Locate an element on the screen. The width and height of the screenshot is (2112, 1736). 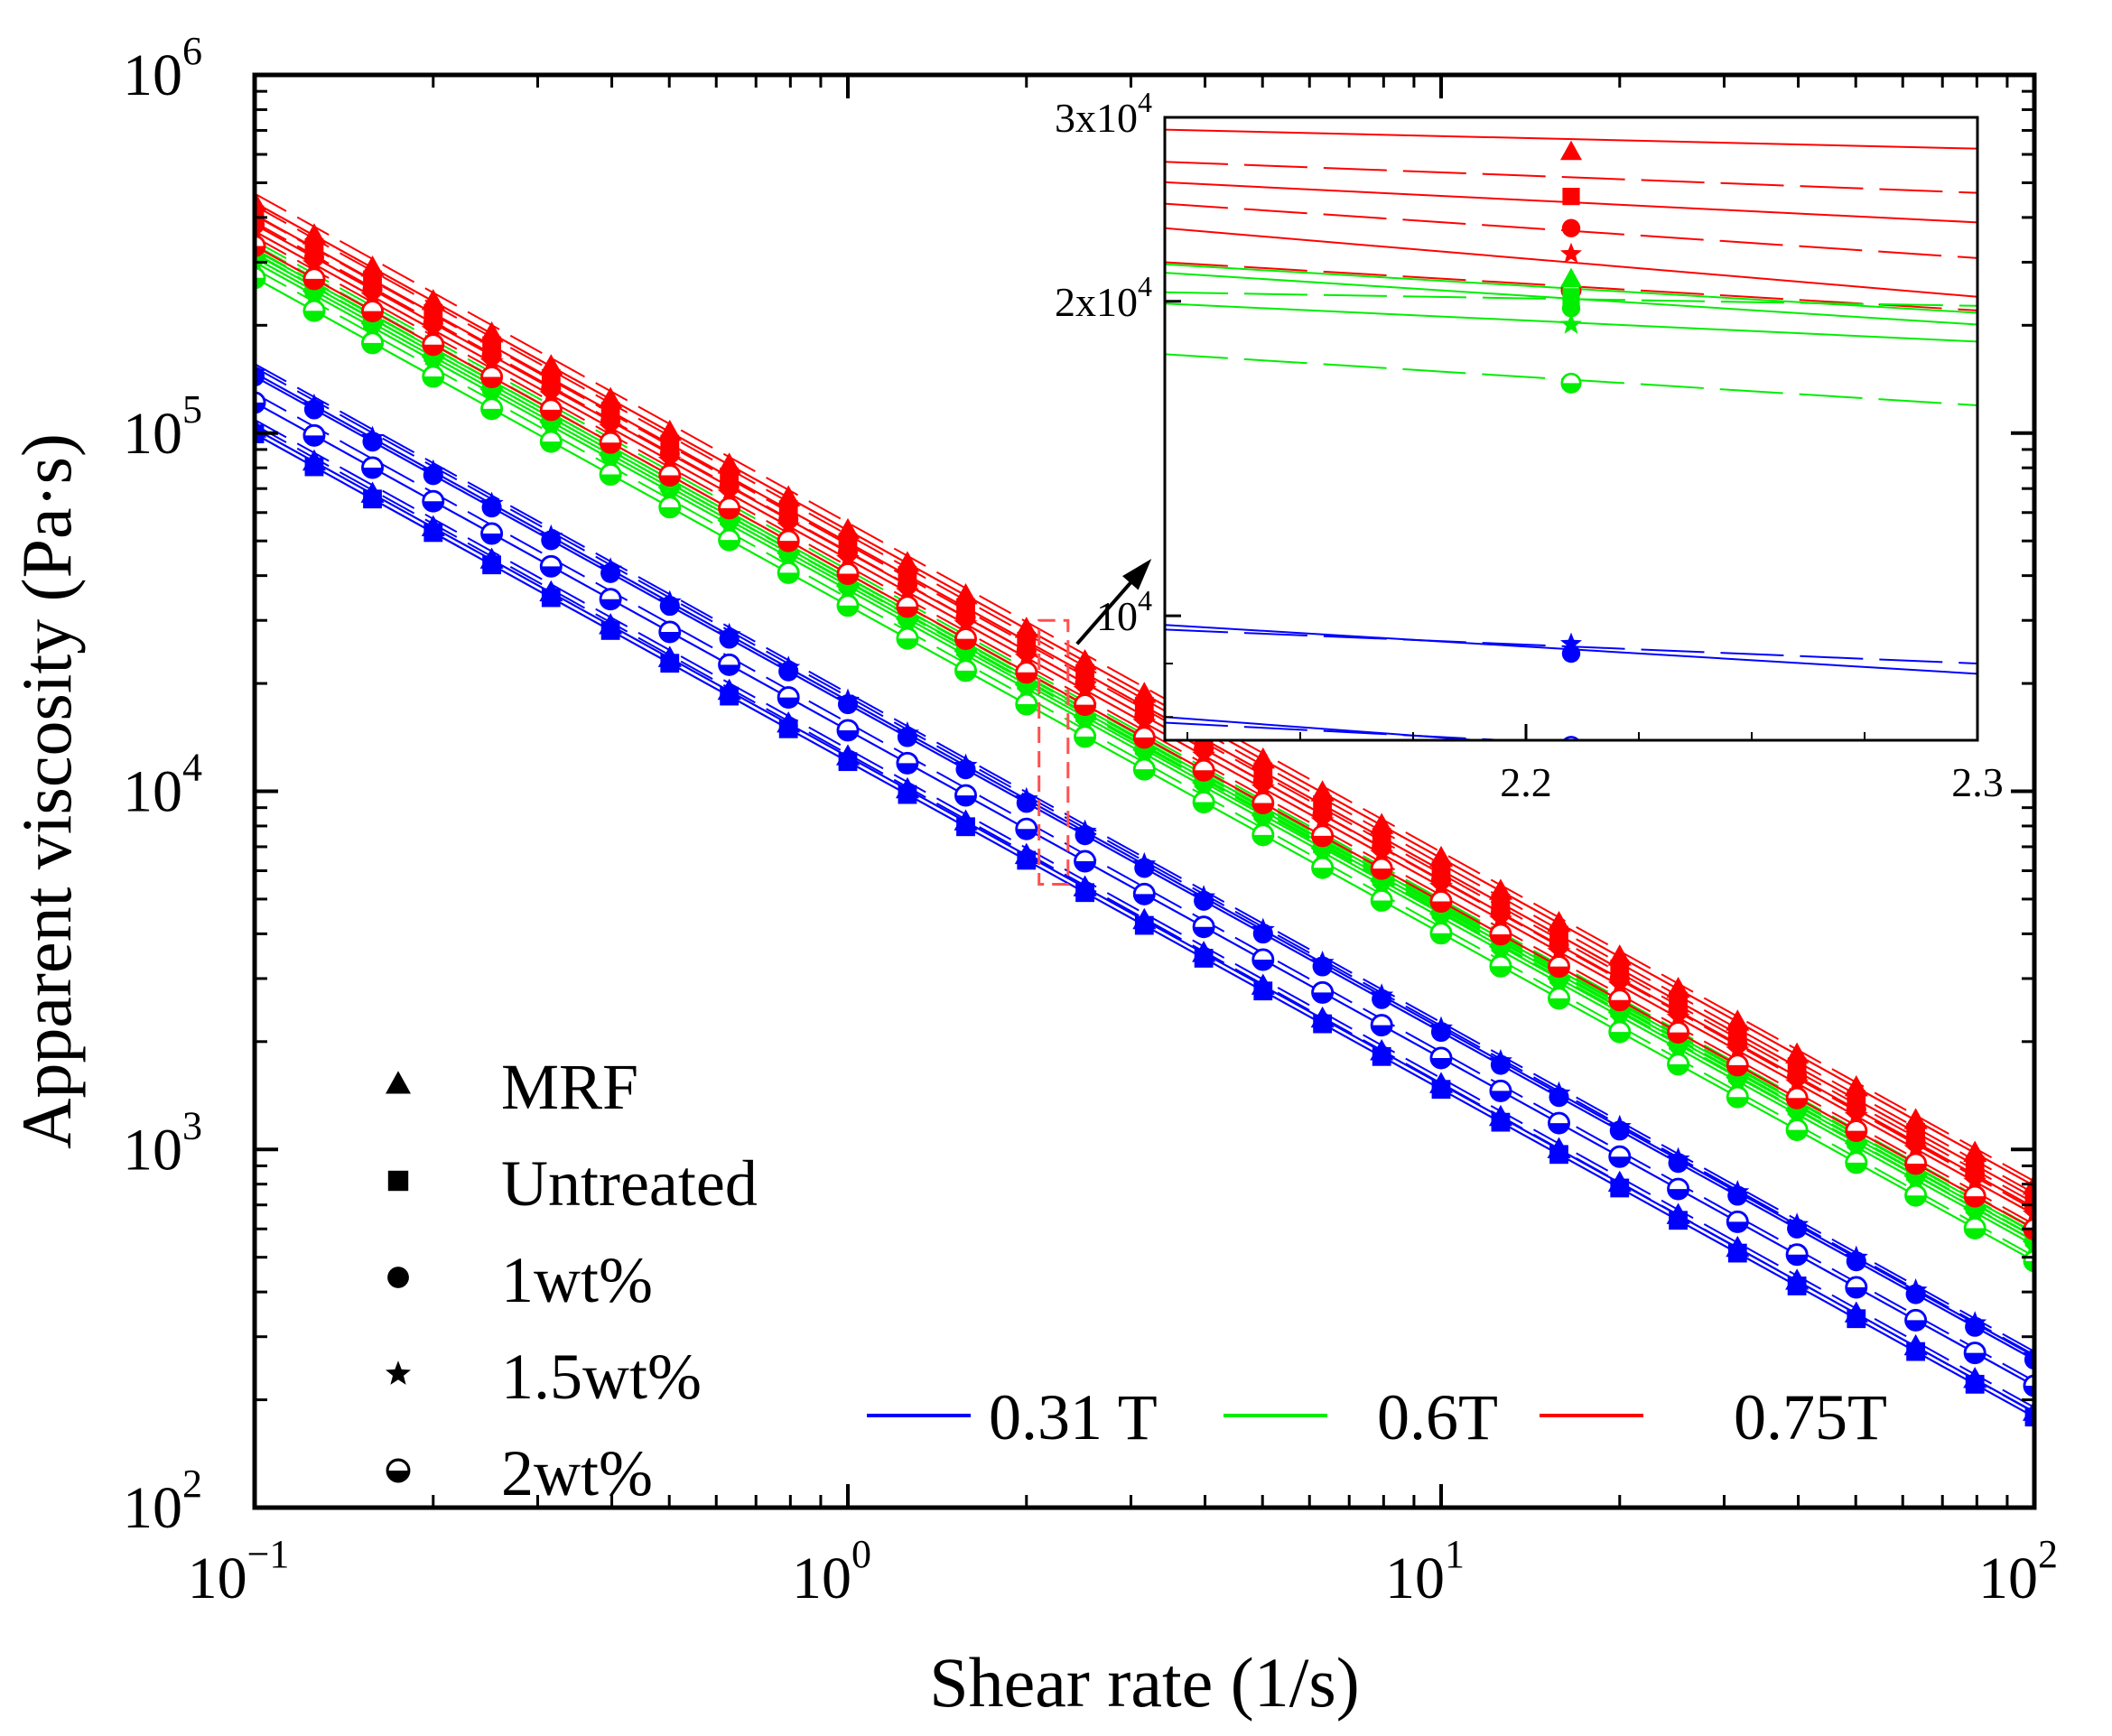
x-tick-label: 10⁻¹ is located at coordinates (239, 1571).